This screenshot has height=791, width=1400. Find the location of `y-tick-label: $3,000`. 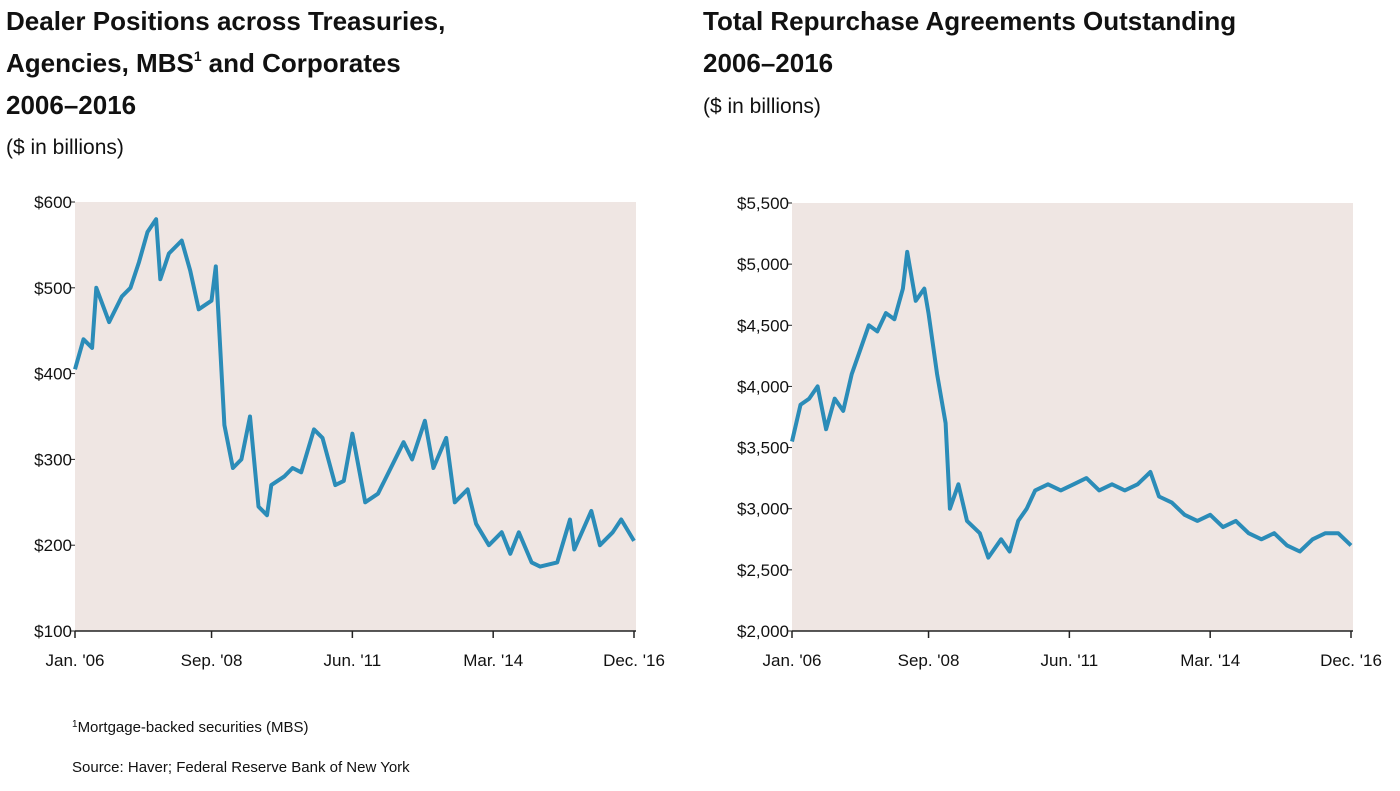

y-tick-label: $3,000 is located at coordinates (763, 509).